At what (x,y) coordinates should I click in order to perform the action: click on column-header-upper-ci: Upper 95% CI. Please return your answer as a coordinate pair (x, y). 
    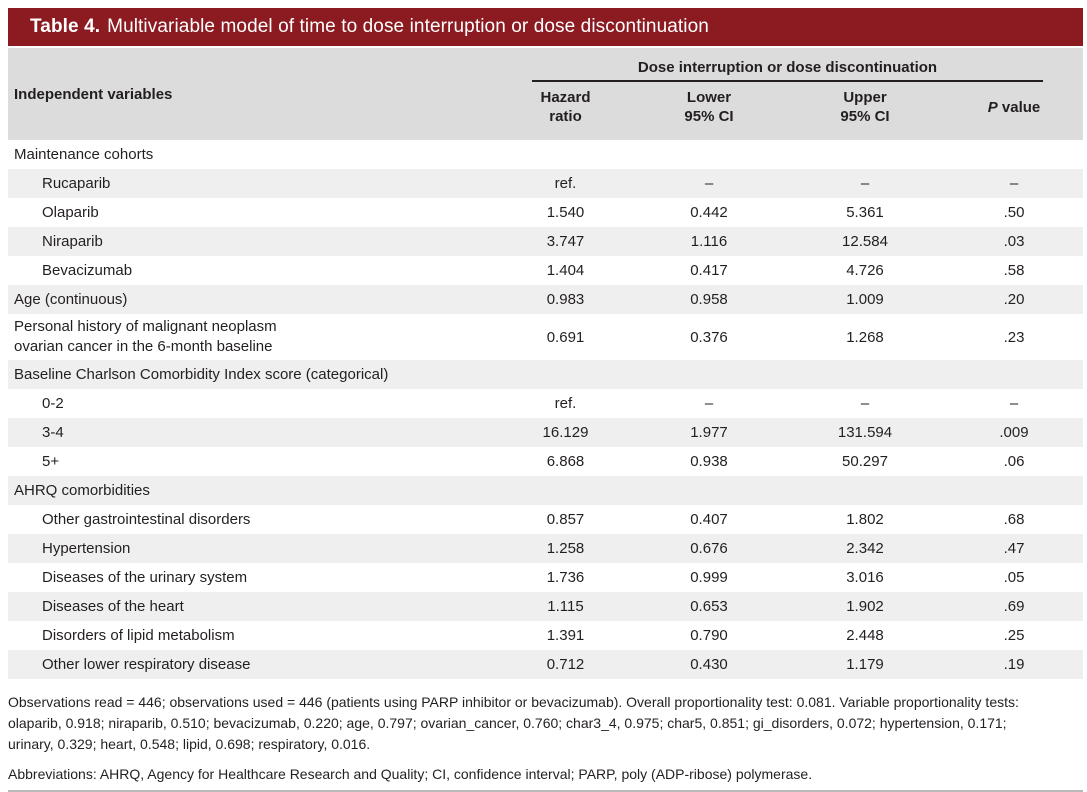
    Looking at the image, I should click on (865, 111).